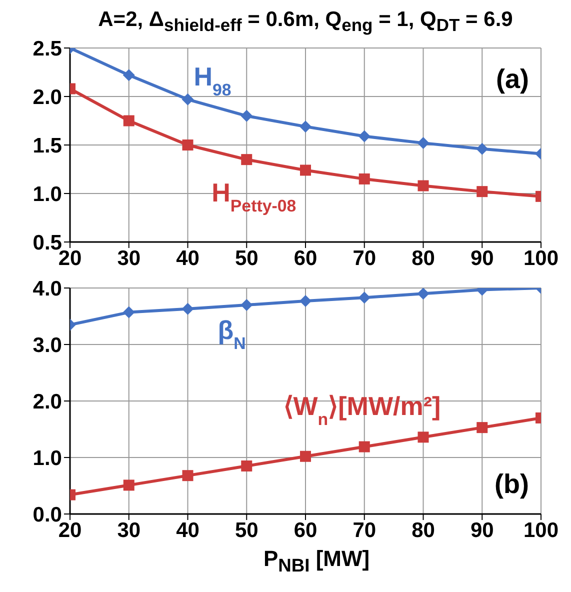  Describe the element at coordinates (47, 346) in the screenshot. I see `y-tick-label: 3.0` at that location.